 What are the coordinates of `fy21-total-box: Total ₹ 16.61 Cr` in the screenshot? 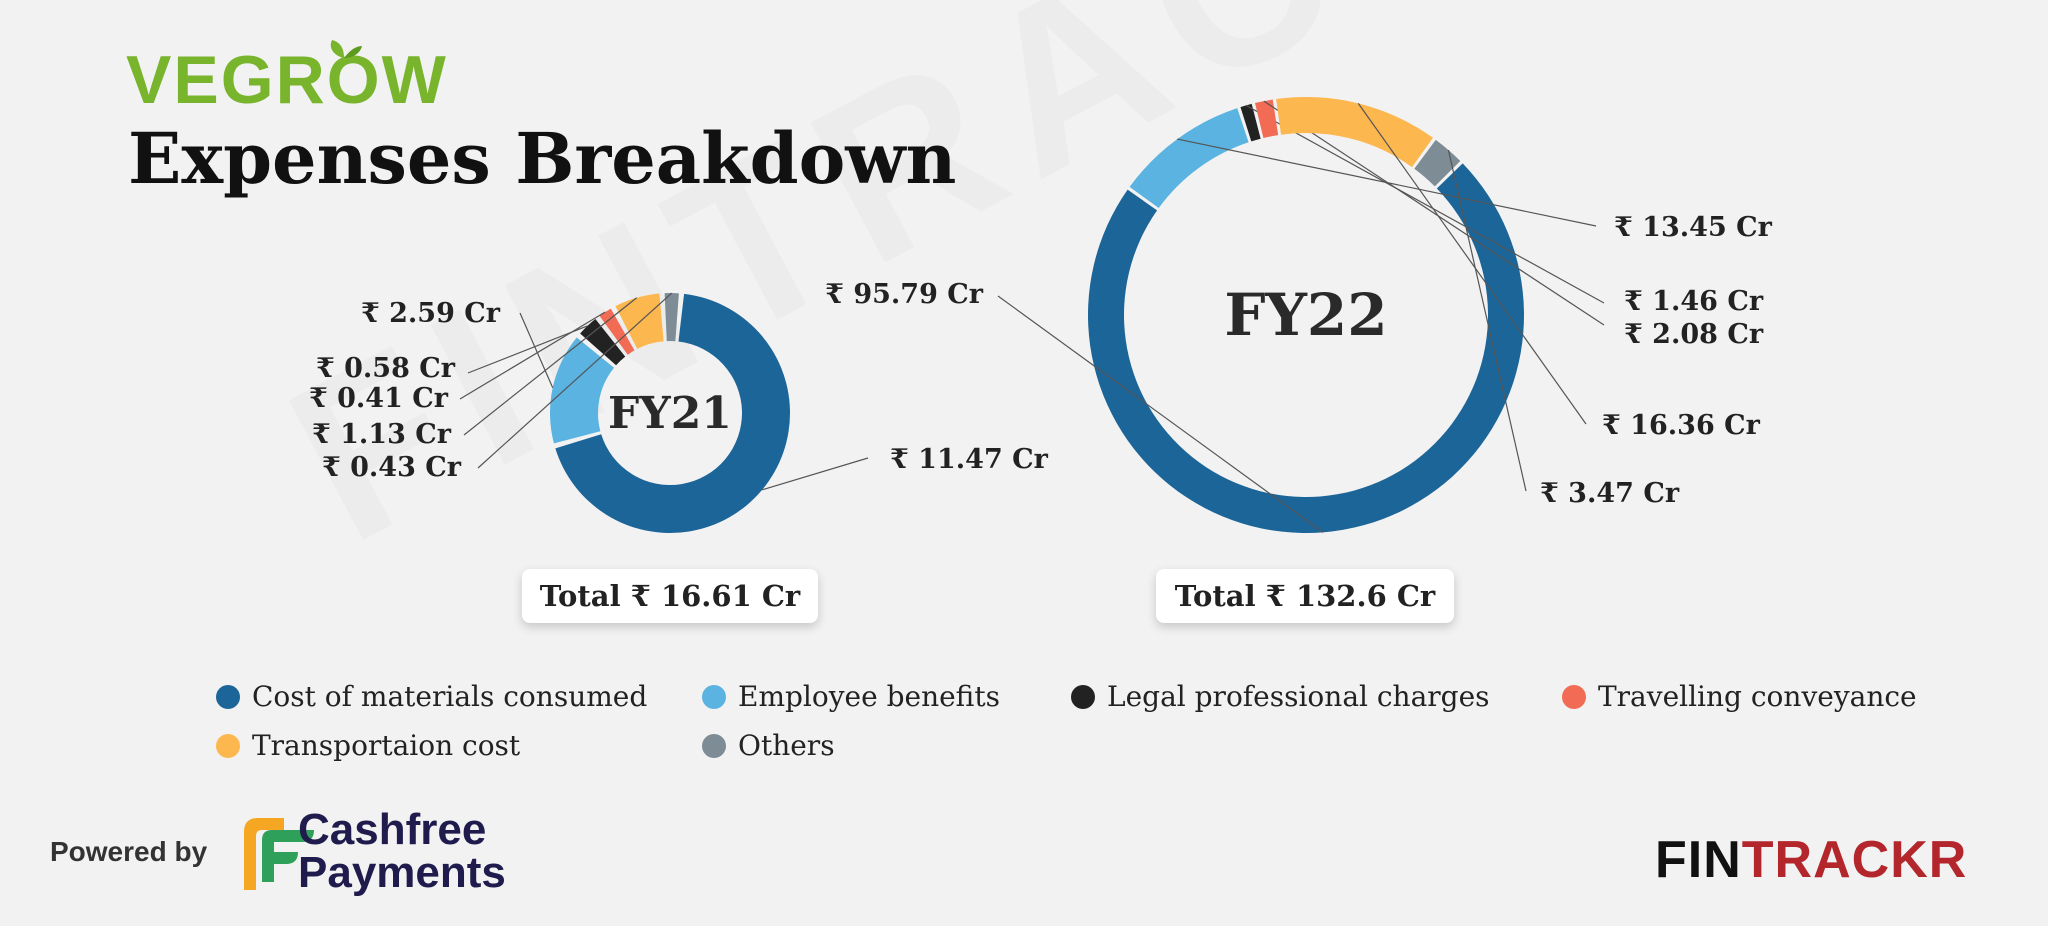 It's located at (670, 596).